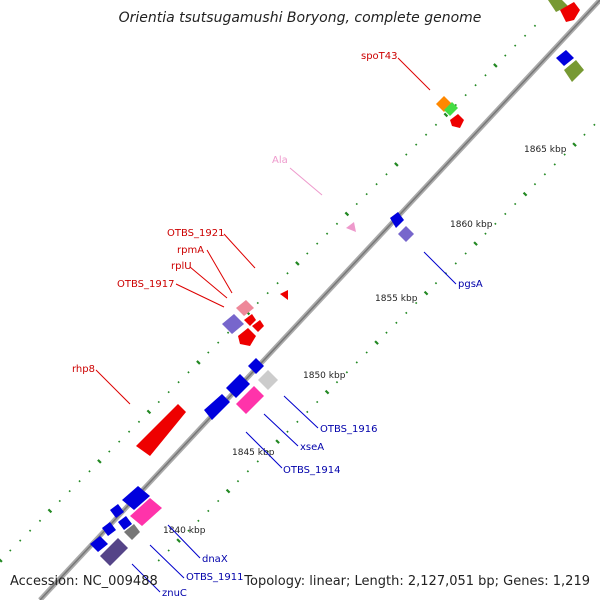 The image size is (600, 600). I want to click on scale-label-1850: 1850 kbp, so click(324, 376).